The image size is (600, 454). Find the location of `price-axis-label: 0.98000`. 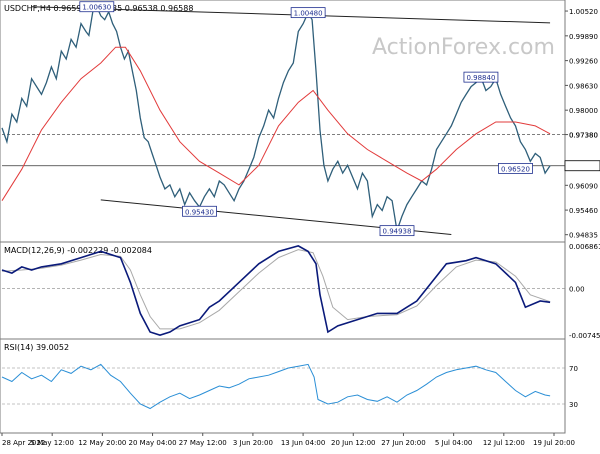

price-axis-label: 0.98000 is located at coordinates (583, 111).